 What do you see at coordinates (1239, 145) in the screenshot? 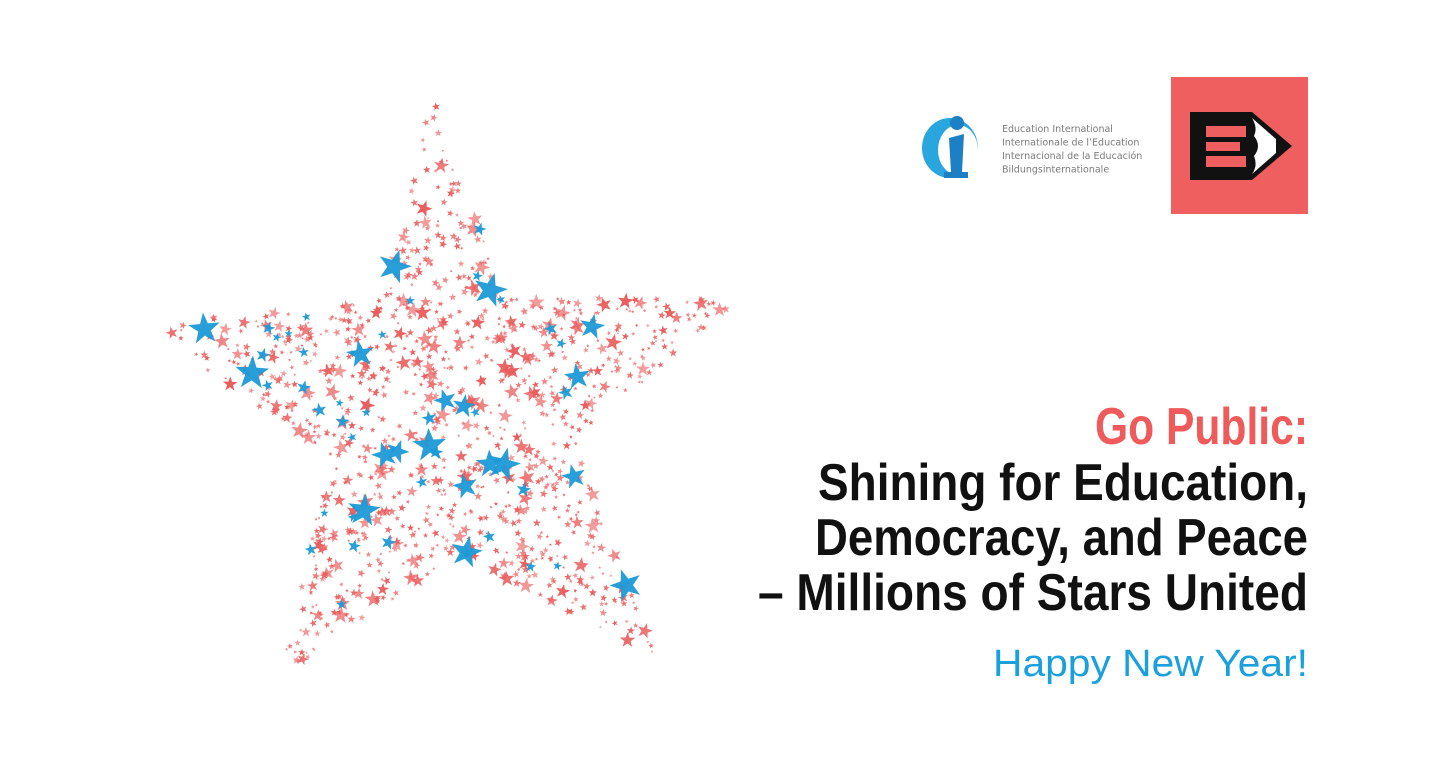
I see `go-public-logo` at bounding box center [1239, 145].